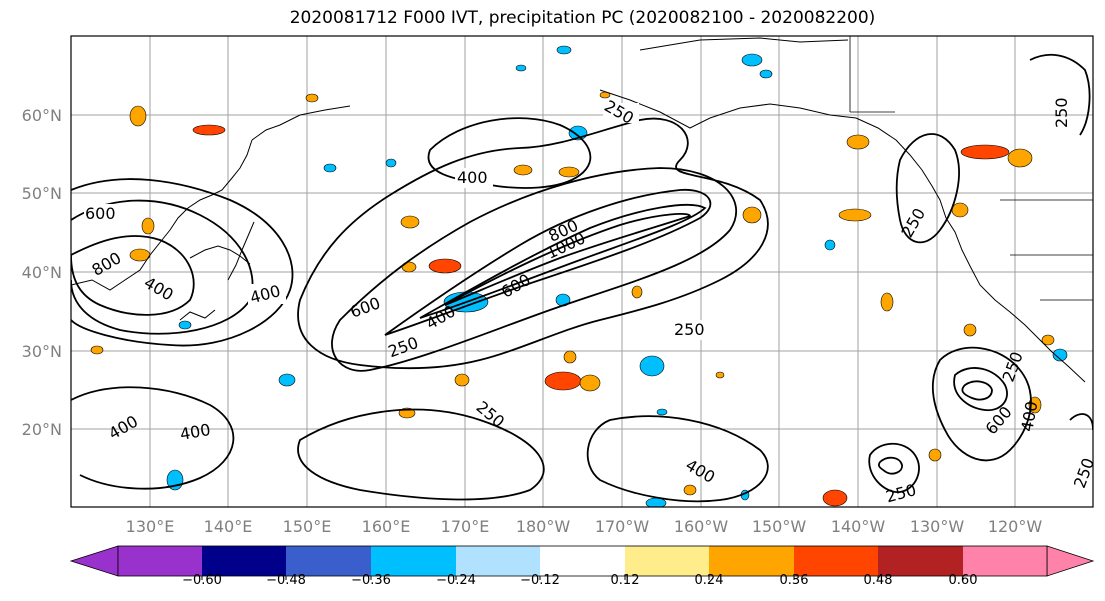  What do you see at coordinates (543, 526) in the screenshot?
I see `lon-label-180w: 180°W` at bounding box center [543, 526].